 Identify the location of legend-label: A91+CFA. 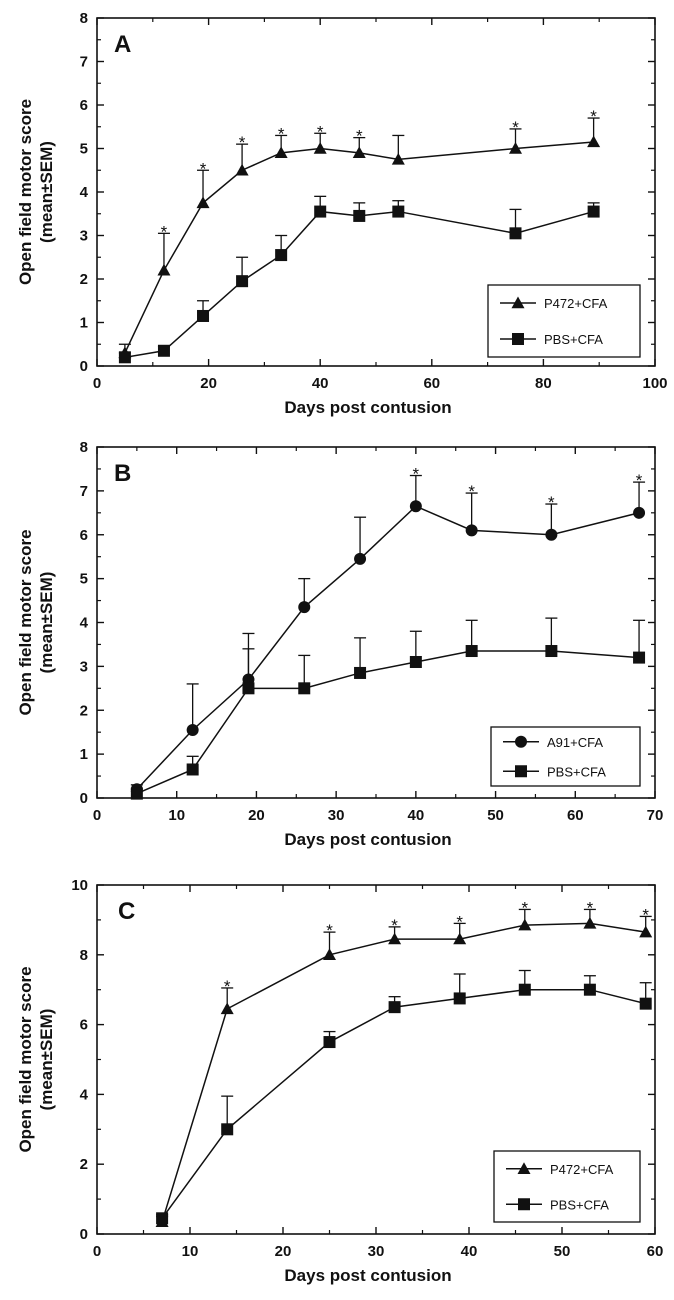
(575, 742).